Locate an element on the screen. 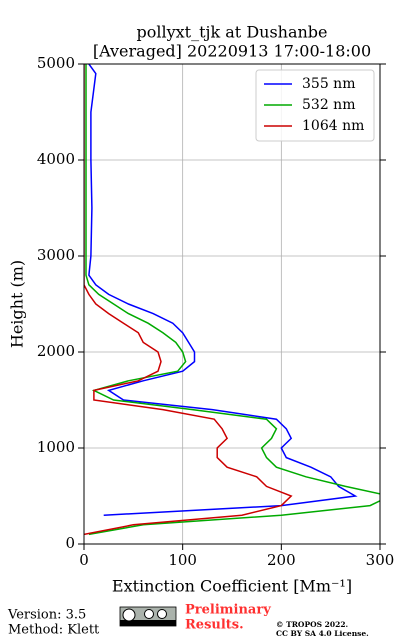 The image size is (400, 640). status-text: Results. is located at coordinates (214, 625).